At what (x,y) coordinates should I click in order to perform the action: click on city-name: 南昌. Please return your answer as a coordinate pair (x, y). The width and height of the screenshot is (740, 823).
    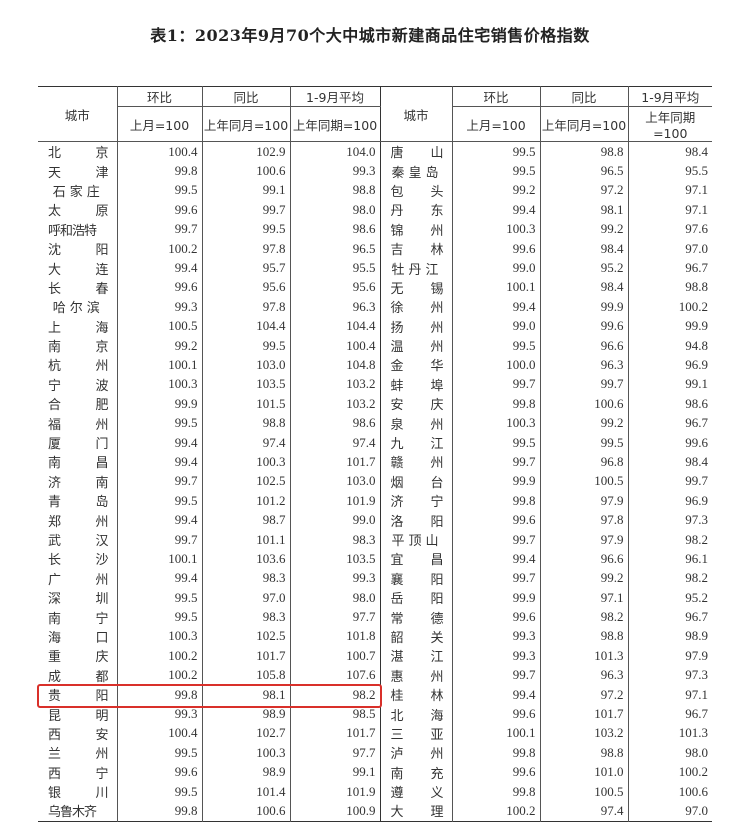
    Looking at the image, I should click on (78, 464).